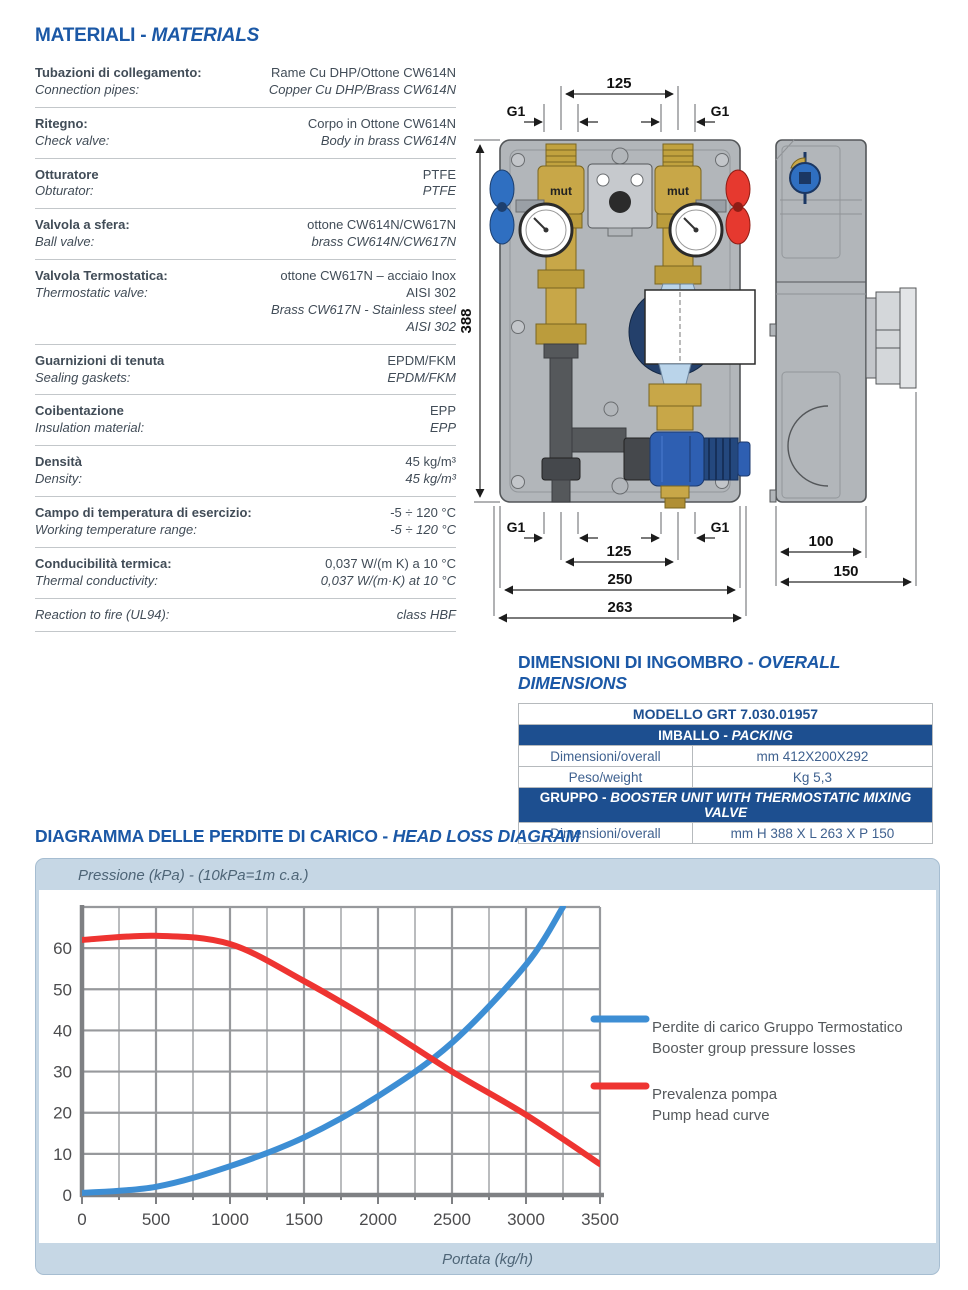 The width and height of the screenshot is (968, 1290). I want to click on side-pump-flange, so click(891, 338).